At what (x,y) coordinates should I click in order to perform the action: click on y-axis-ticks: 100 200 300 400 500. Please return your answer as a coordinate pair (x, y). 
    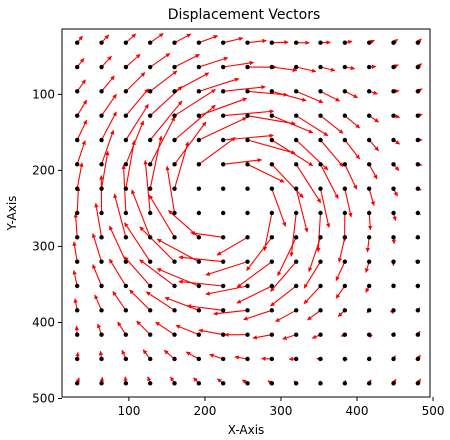
    Looking at the image, I should click on (47, 246).